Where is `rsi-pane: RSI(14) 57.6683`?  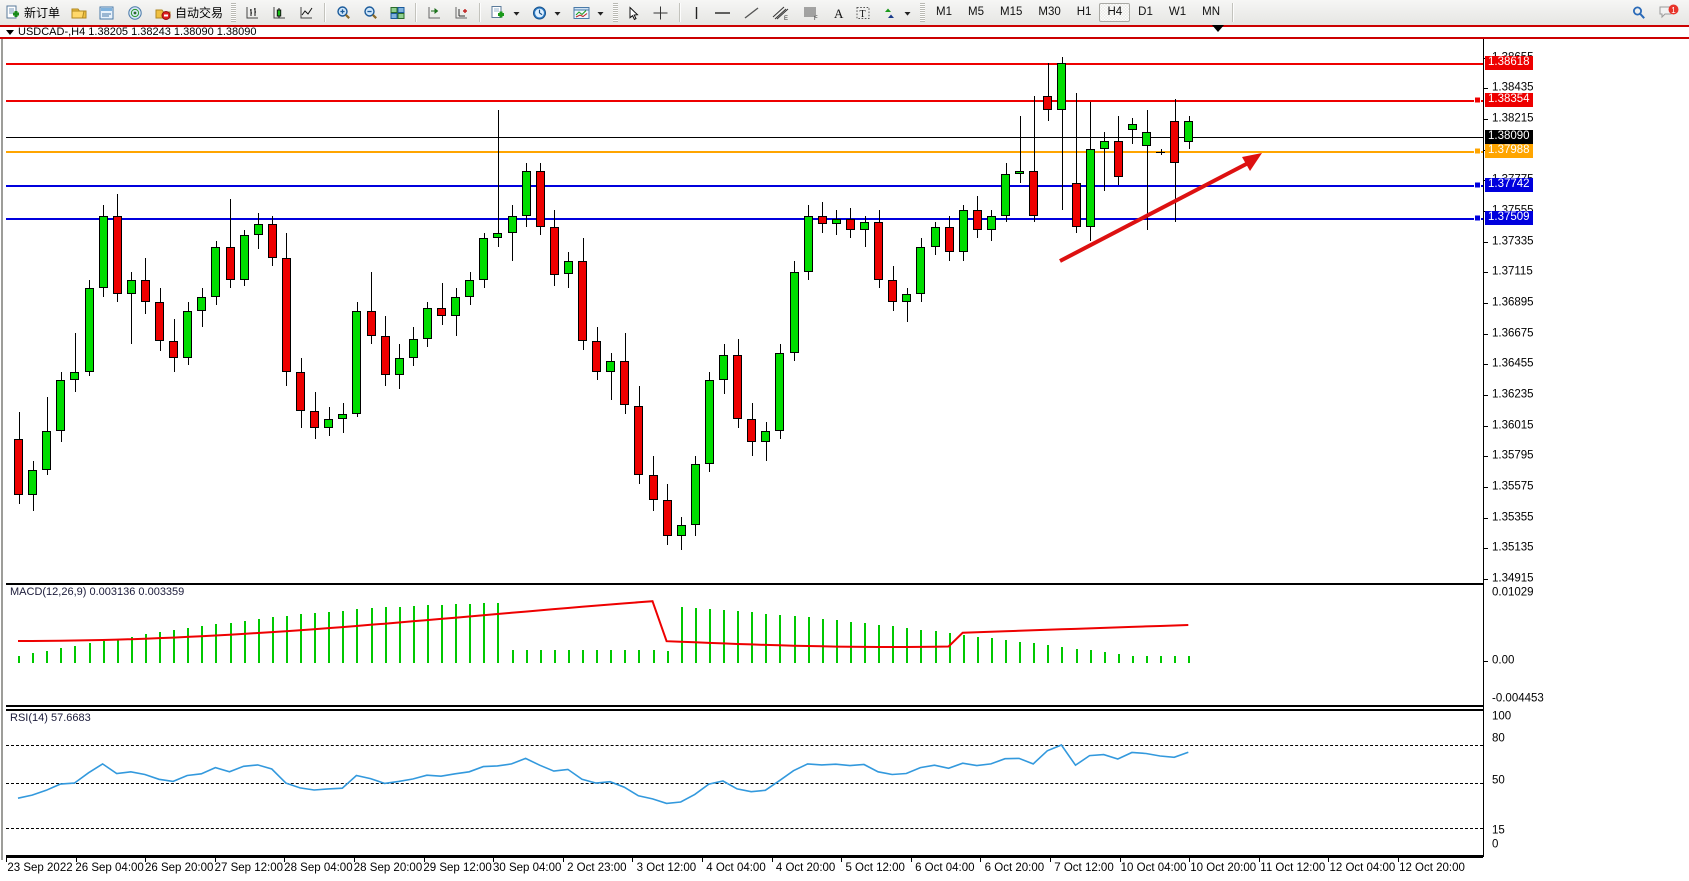 rsi-pane: RSI(14) 57.6683 is located at coordinates (744, 783).